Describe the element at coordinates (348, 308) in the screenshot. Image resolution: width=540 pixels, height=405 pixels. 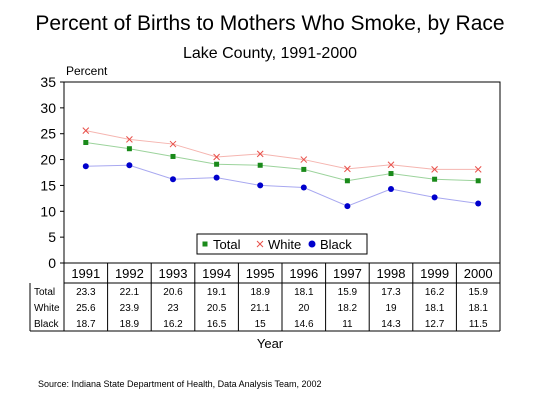
I see `table-cell-white: 18.2` at that location.